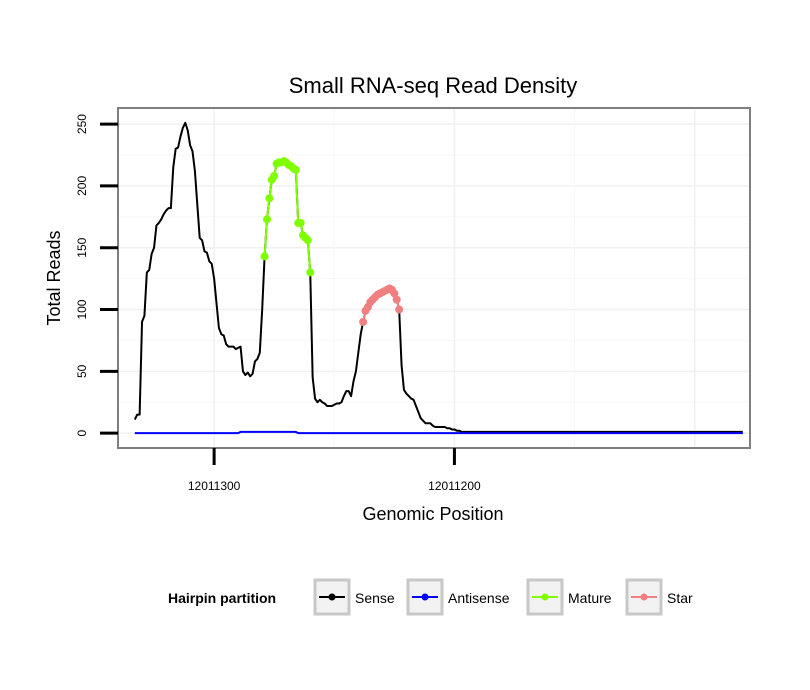 Image resolution: width=810 pixels, height=690 pixels. Describe the element at coordinates (375, 598) in the screenshot. I see `legend-label: Sense` at that location.